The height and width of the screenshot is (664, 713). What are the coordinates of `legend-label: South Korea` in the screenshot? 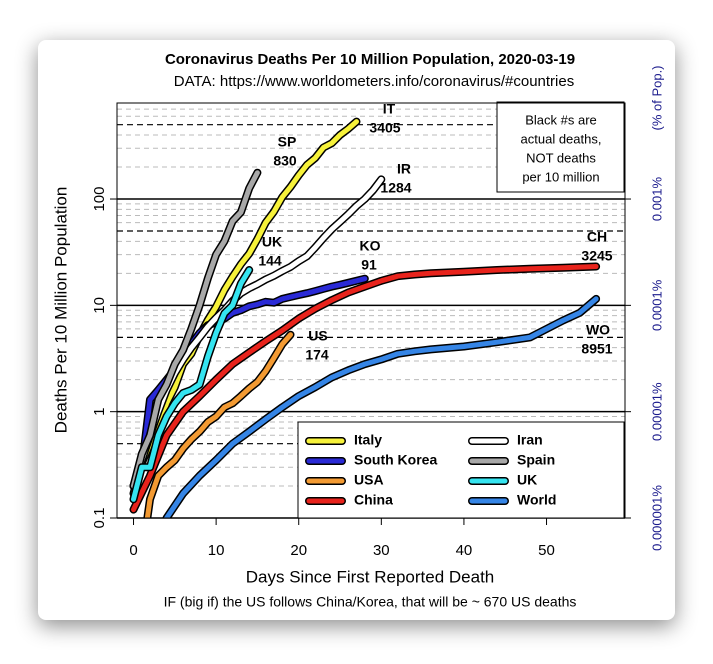 It's located at (395, 460).